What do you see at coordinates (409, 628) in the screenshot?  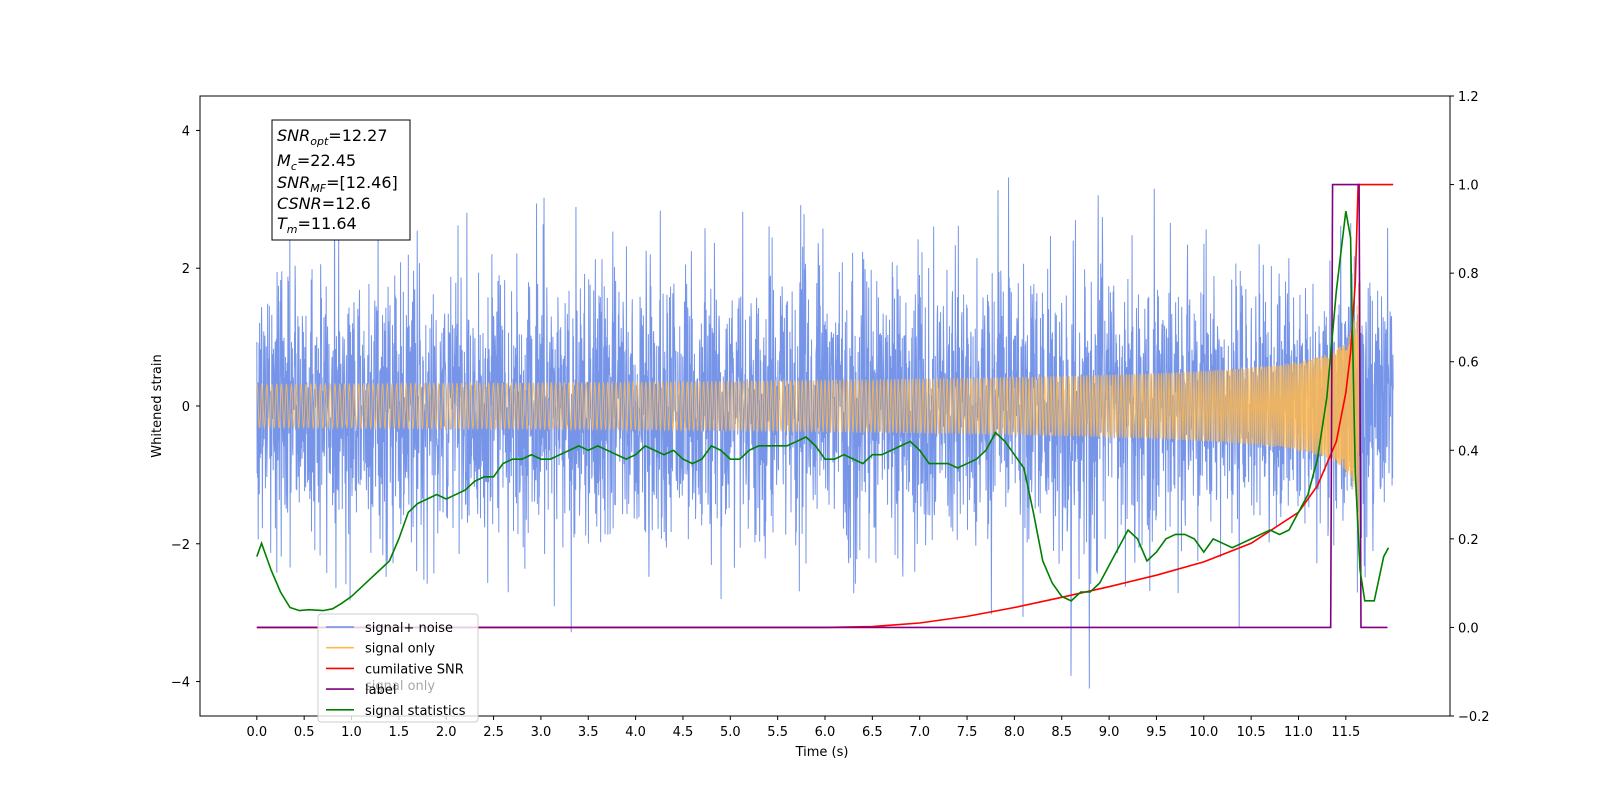 I see `legend-label-signal-noise: signal+ noise` at bounding box center [409, 628].